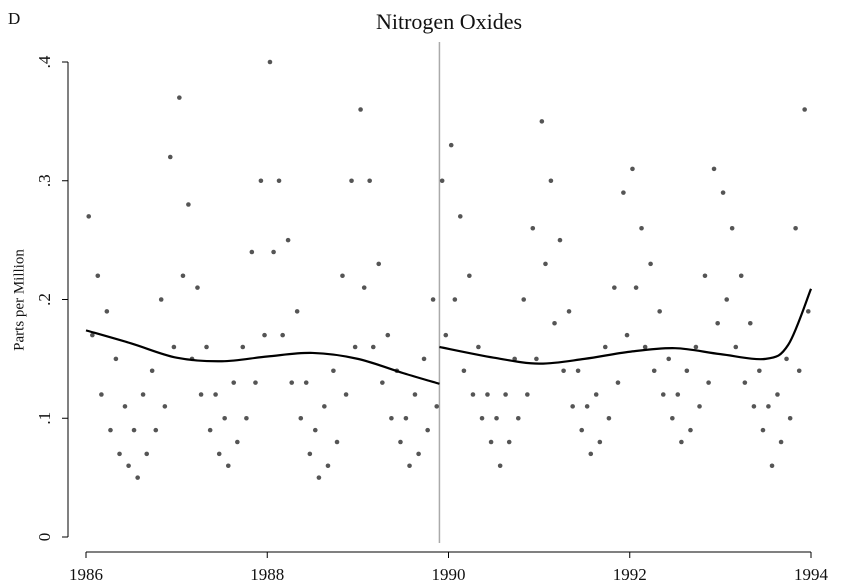  What do you see at coordinates (44, 180) in the screenshot?
I see `y-tick-label: .3` at bounding box center [44, 180].